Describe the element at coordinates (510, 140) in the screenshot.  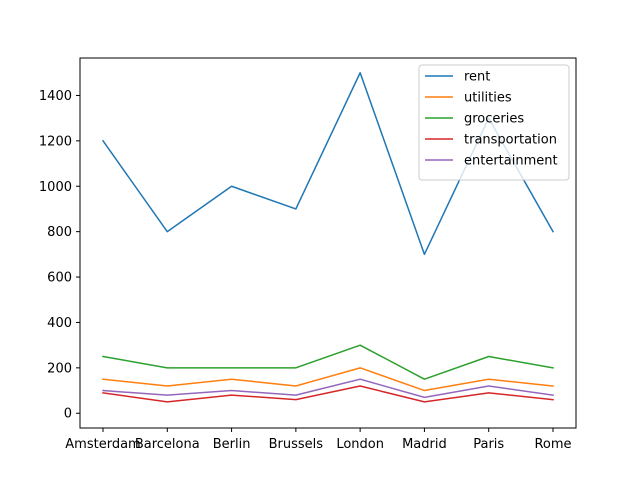
I see `legend-label-transportation: transportation` at that location.